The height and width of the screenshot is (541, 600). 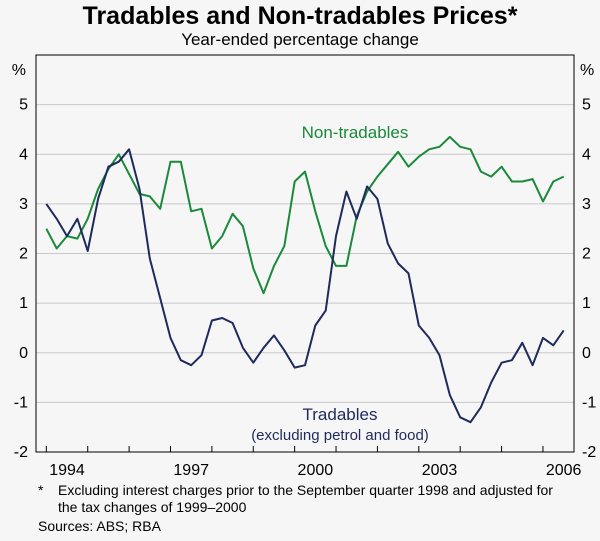 What do you see at coordinates (586, 353) in the screenshot?
I see `y-tick-label-right: 0` at bounding box center [586, 353].